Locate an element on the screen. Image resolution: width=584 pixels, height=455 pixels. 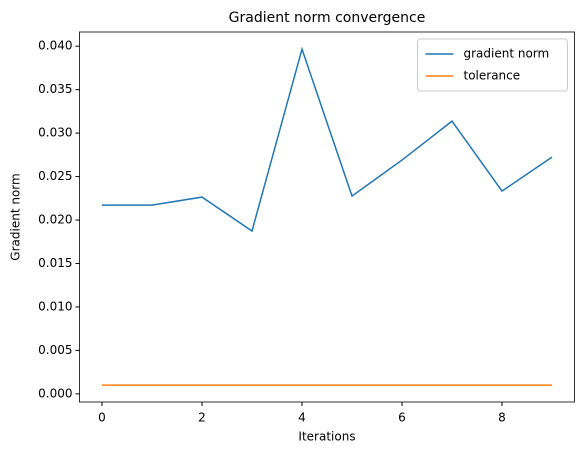
y-tick-label: 0.020 is located at coordinates (55, 220).